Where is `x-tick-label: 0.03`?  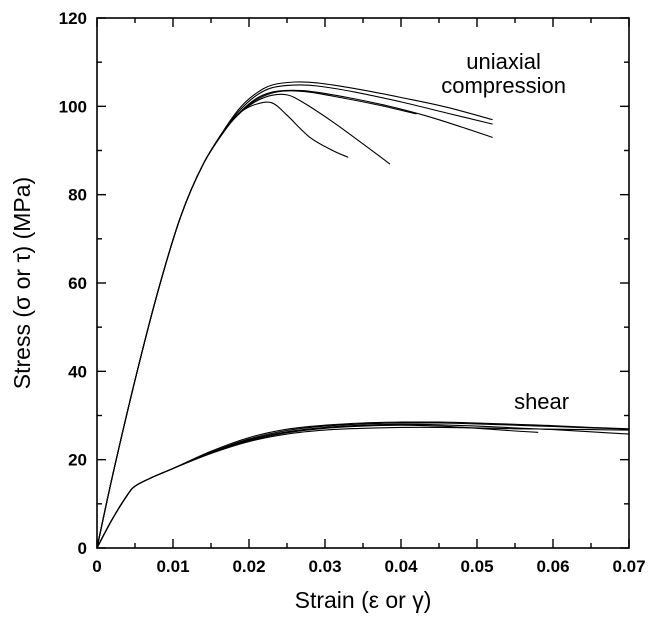 x-tick-label: 0.03 is located at coordinates (324, 566).